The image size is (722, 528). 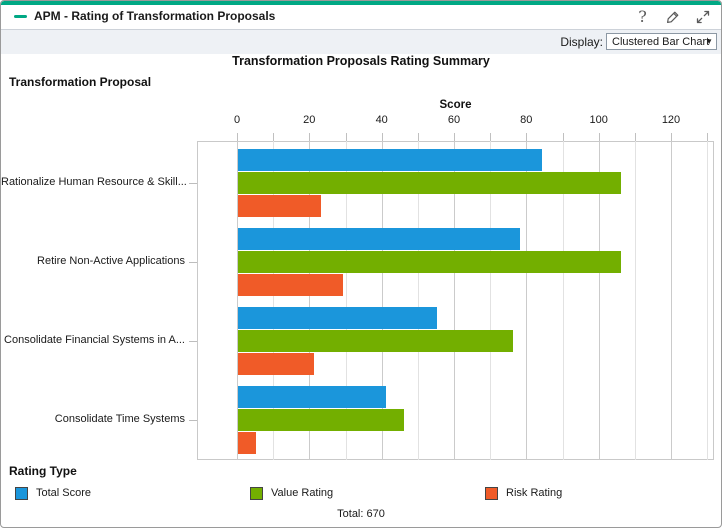 What do you see at coordinates (20, 16) in the screenshot?
I see `collapse-icon` at bounding box center [20, 16].